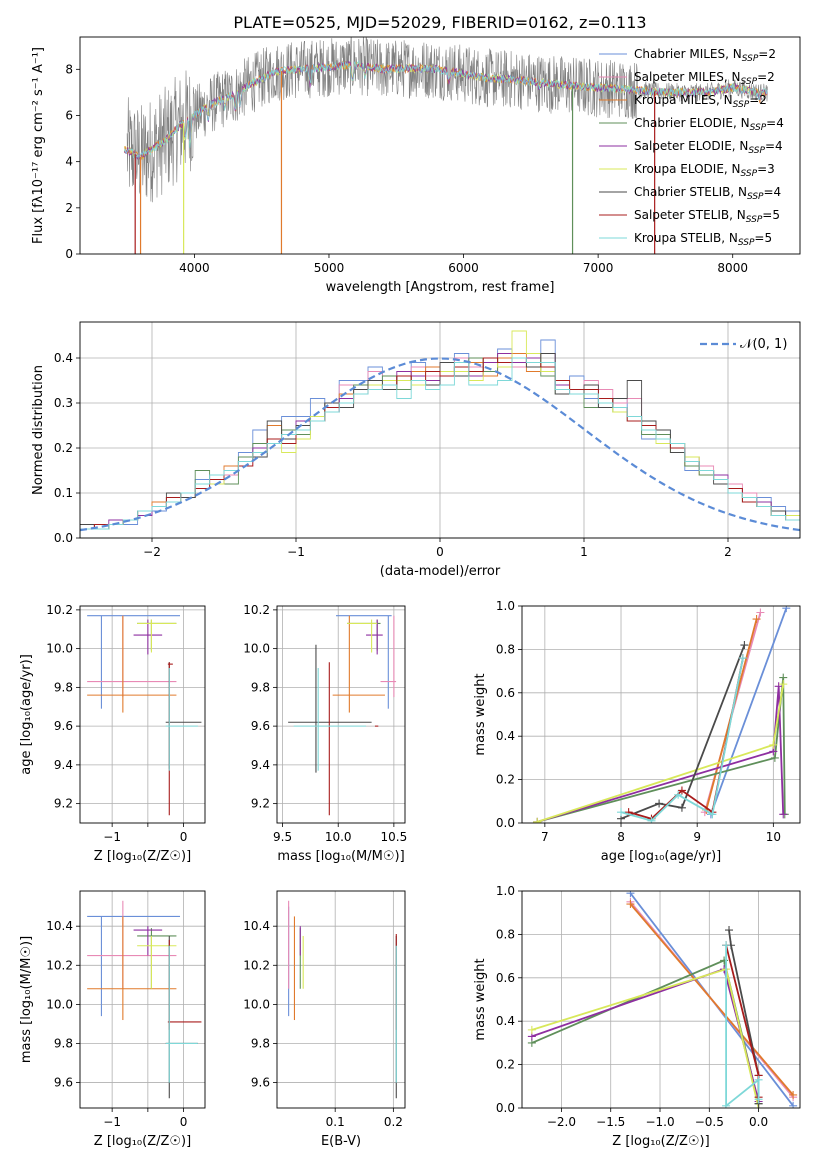  I want to click on y-axis-label: Normed distribution, so click(38, 430).